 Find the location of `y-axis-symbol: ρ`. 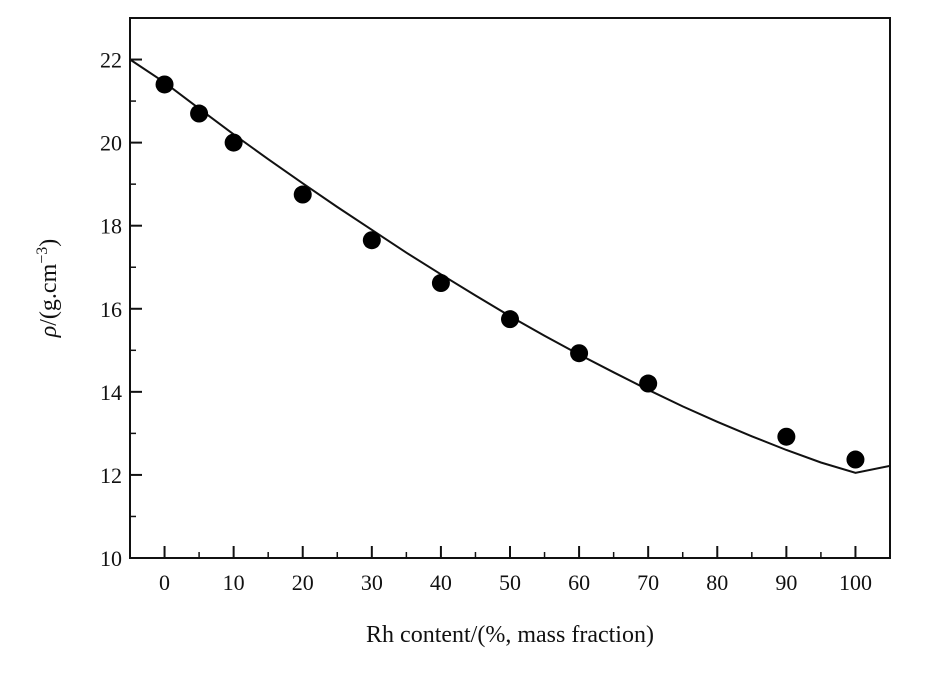

y-axis-symbol: ρ is located at coordinates (49, 332).